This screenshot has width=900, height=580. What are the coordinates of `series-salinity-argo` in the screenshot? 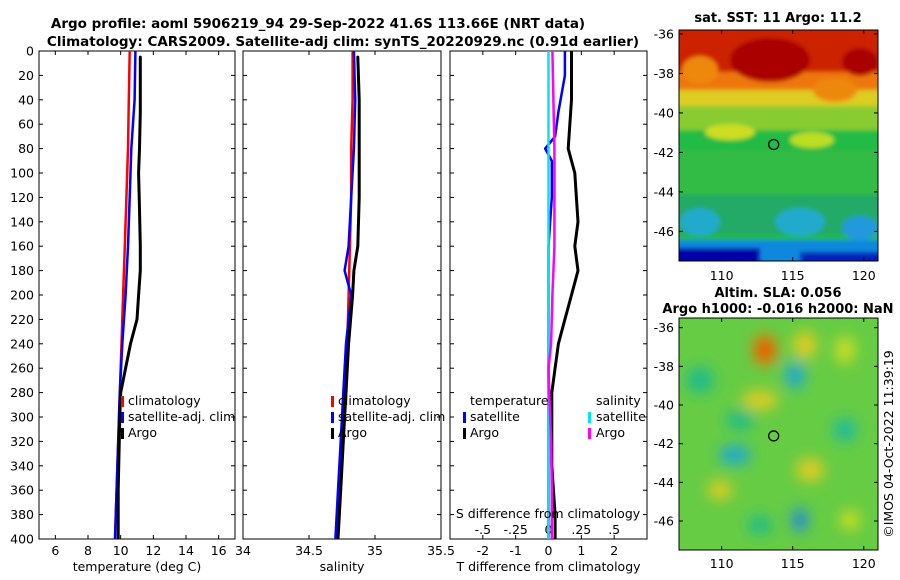 It's located at (551, 295).